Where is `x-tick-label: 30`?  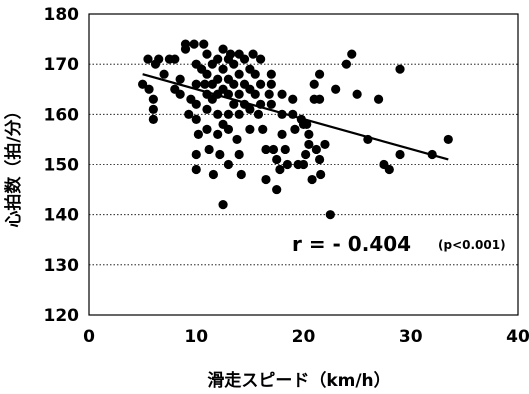 x-tick-label: 30 is located at coordinates (411, 337).